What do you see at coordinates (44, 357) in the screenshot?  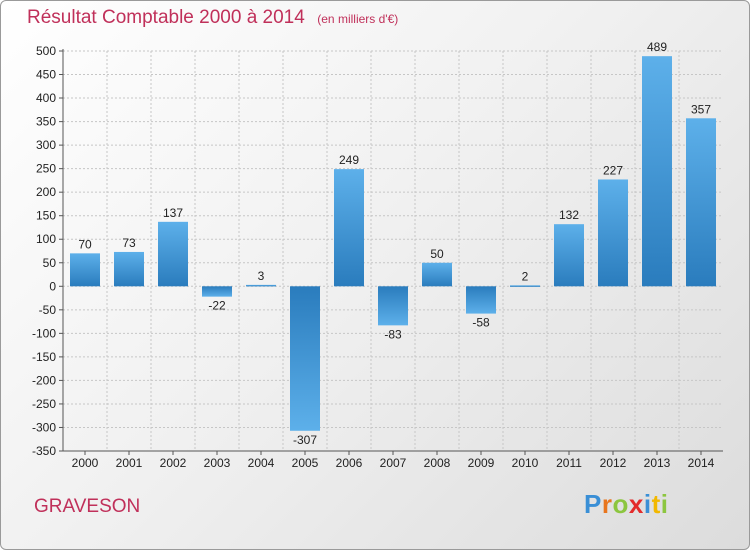 I see `y-tick-label: -150` at bounding box center [44, 357].